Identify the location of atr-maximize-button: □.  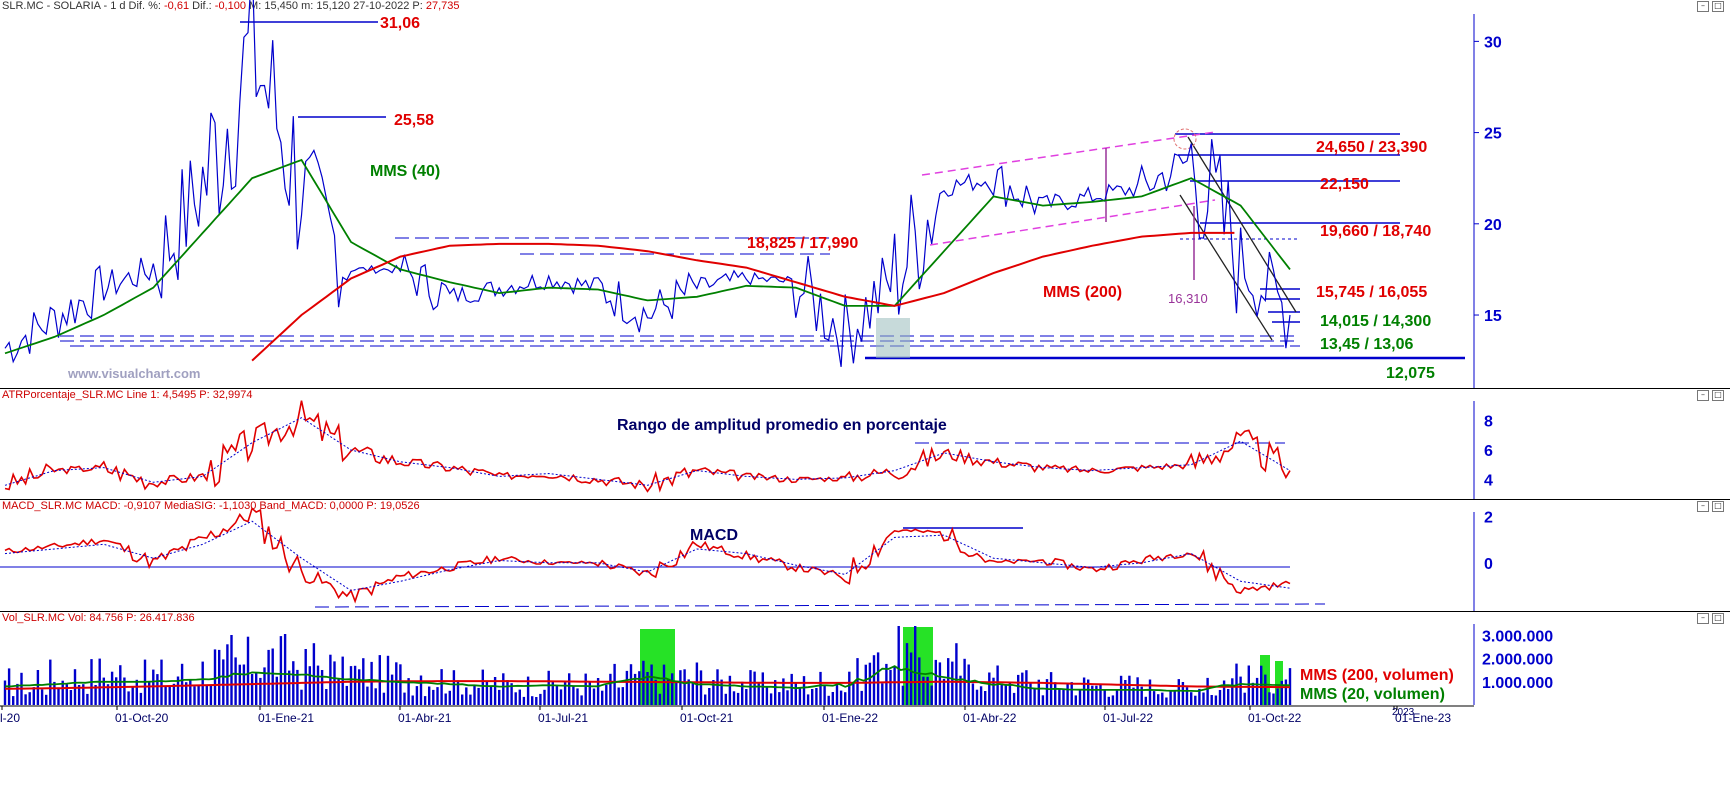
(1718, 395).